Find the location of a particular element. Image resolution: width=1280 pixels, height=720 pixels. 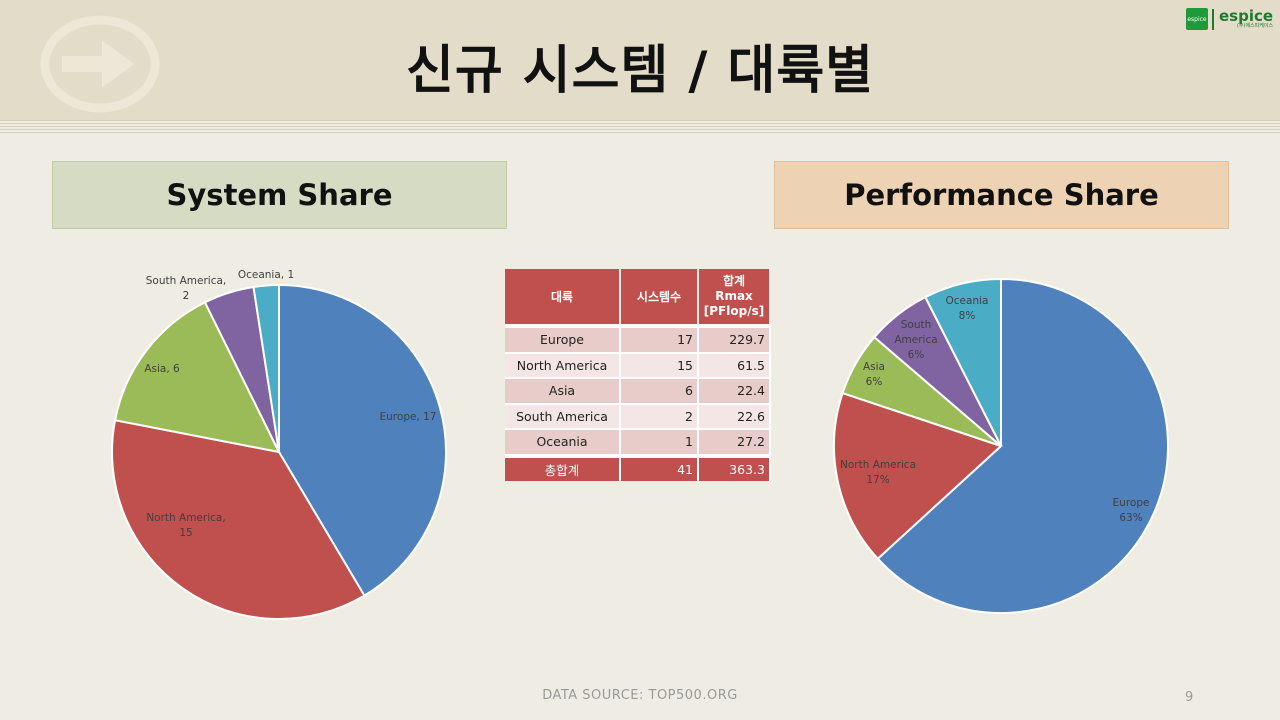

cell-system-count: 2 is located at coordinates (659, 415).